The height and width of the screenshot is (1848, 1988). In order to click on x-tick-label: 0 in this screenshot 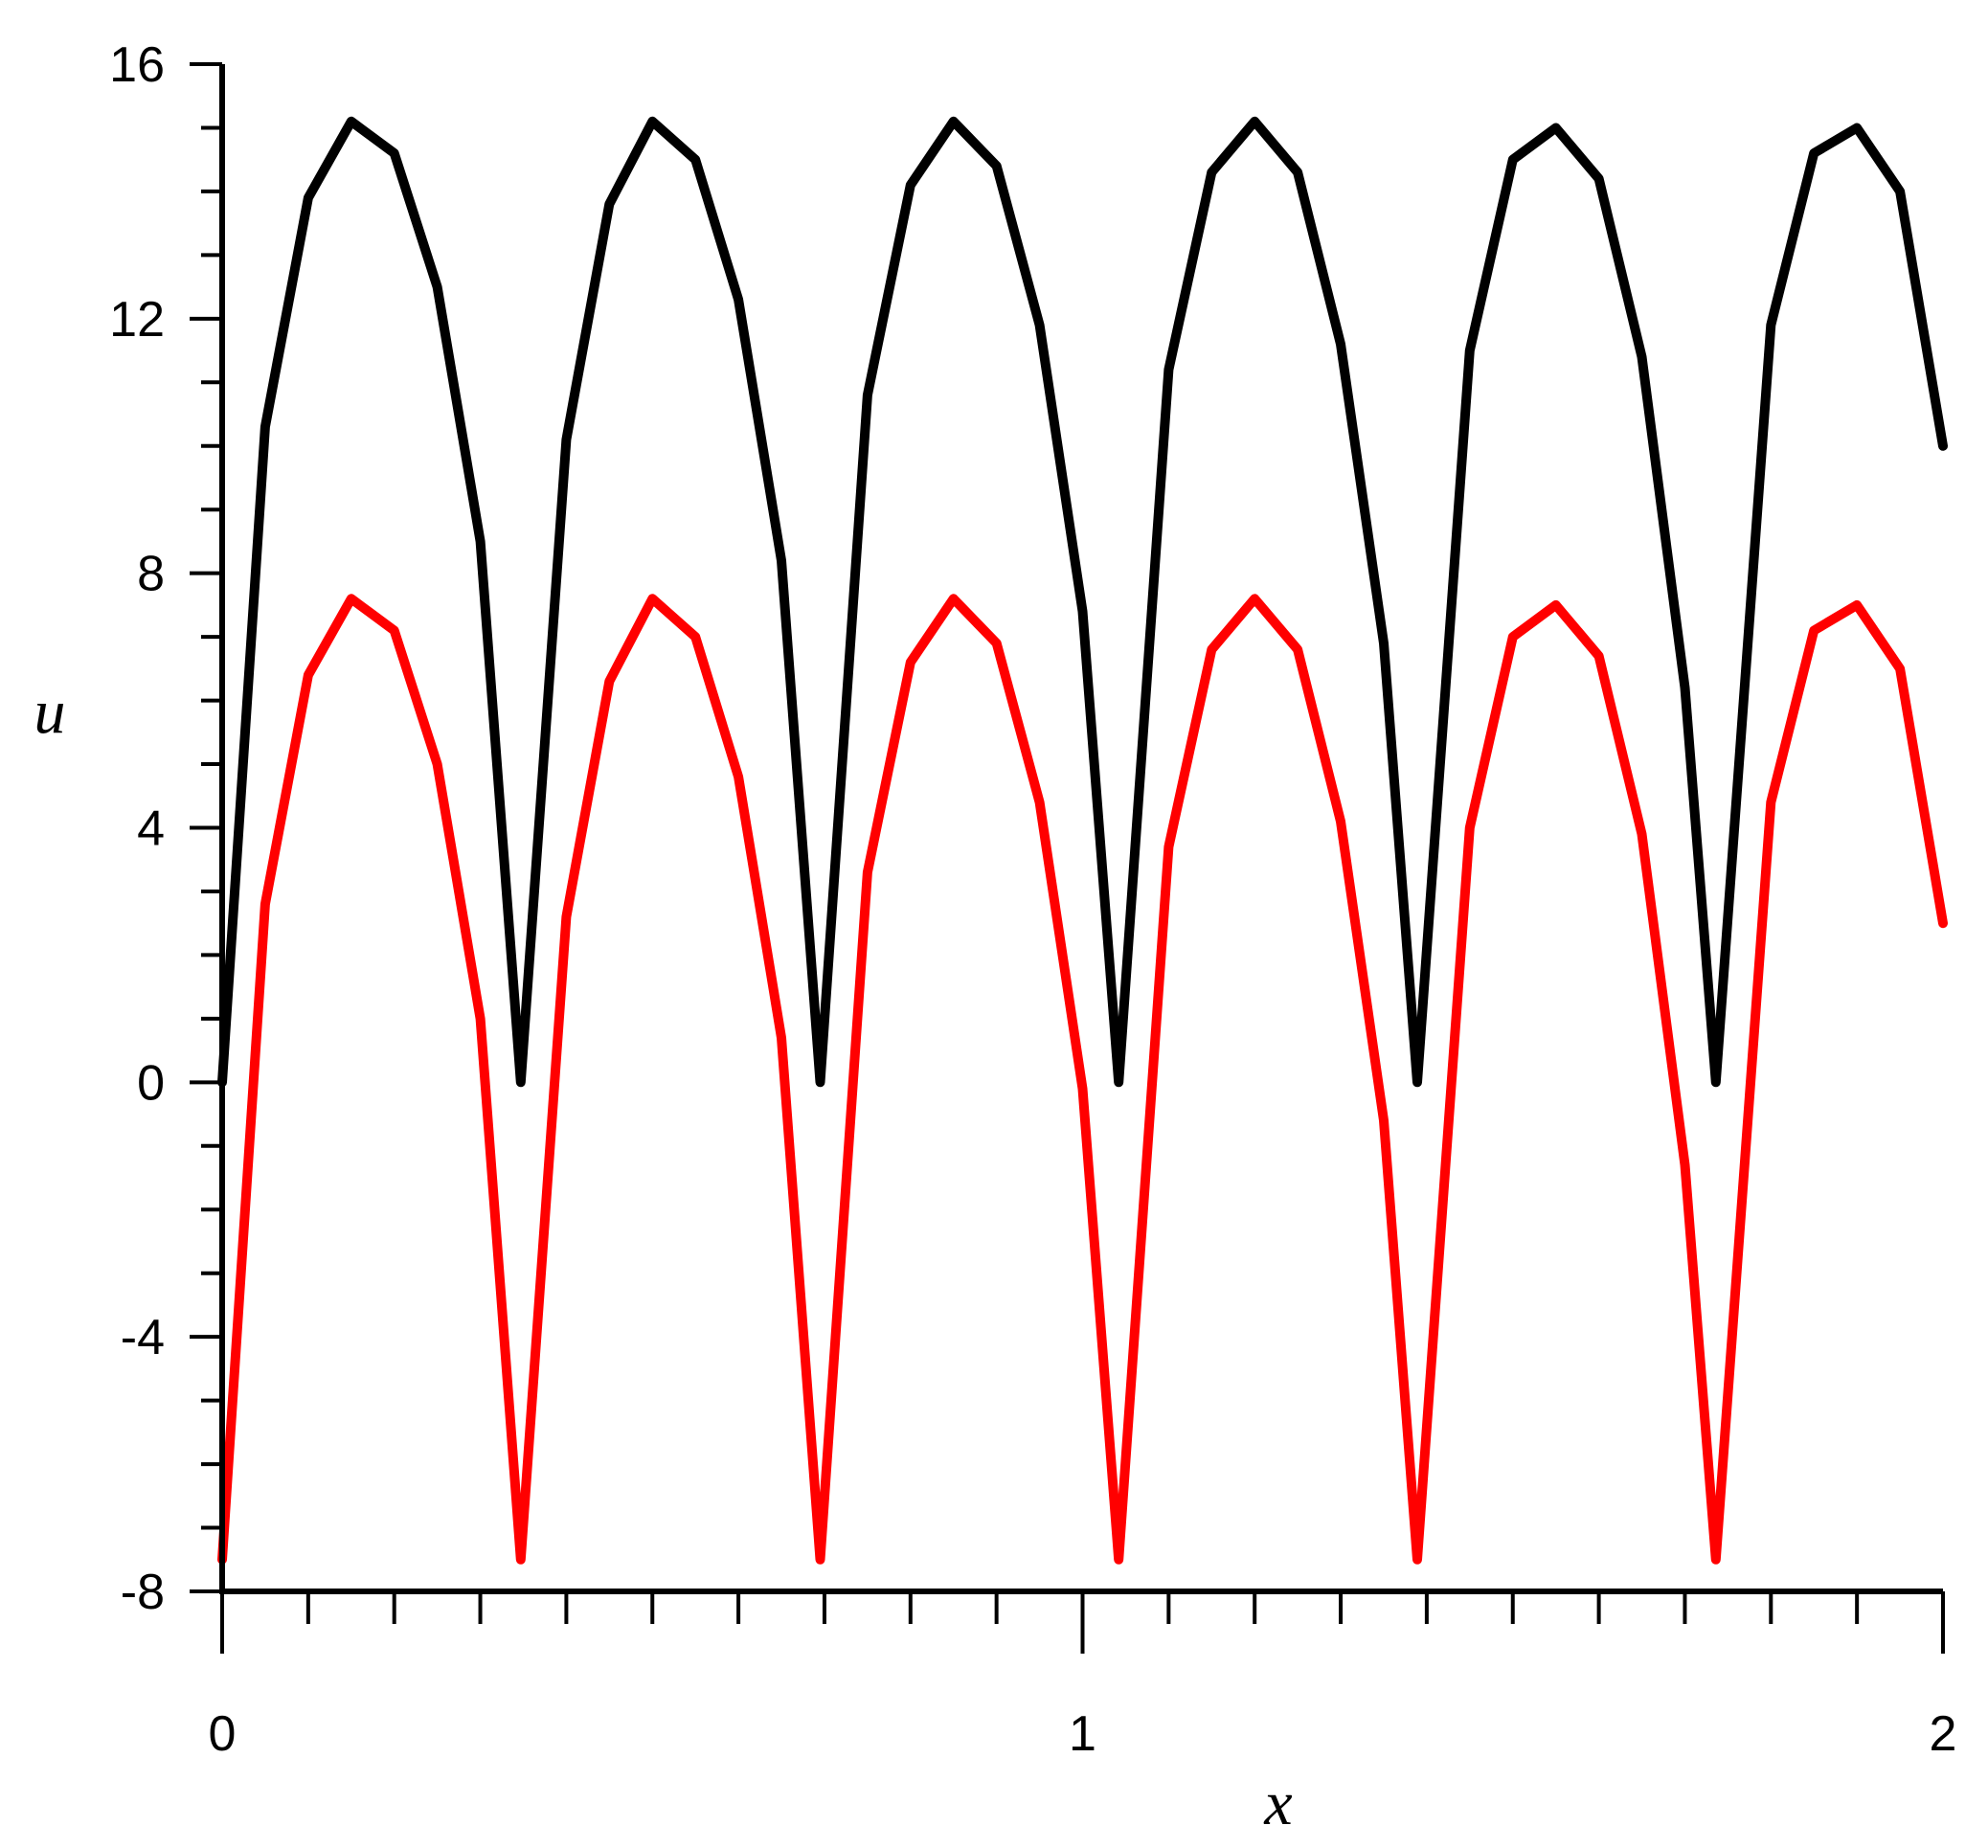, I will do `click(223, 1734)`.